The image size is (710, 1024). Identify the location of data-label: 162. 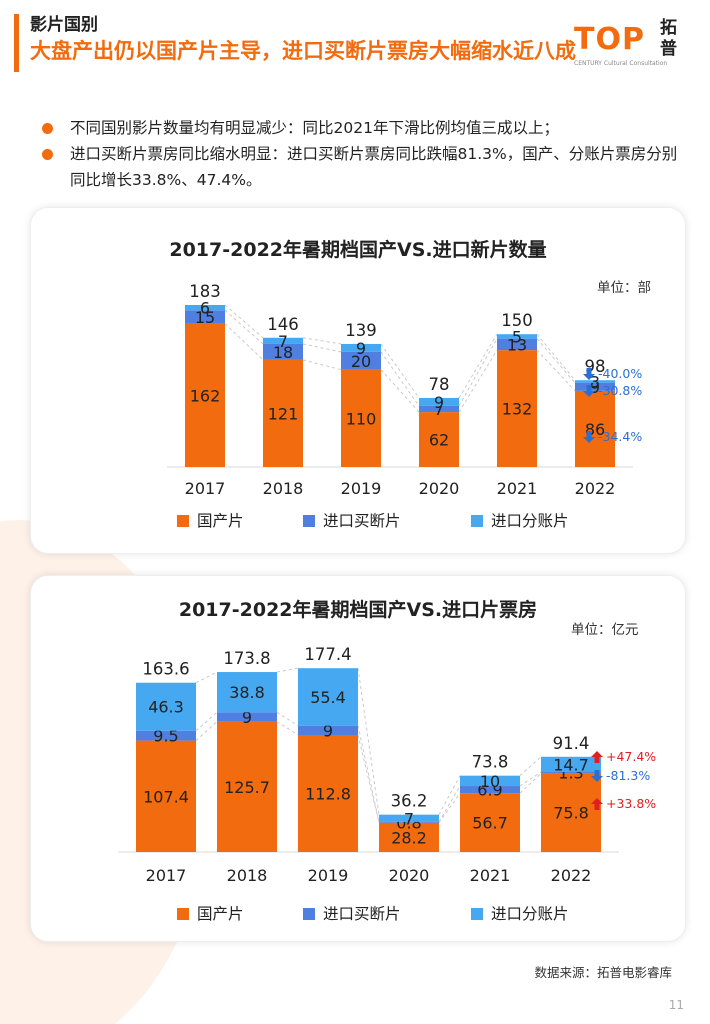
(205, 395).